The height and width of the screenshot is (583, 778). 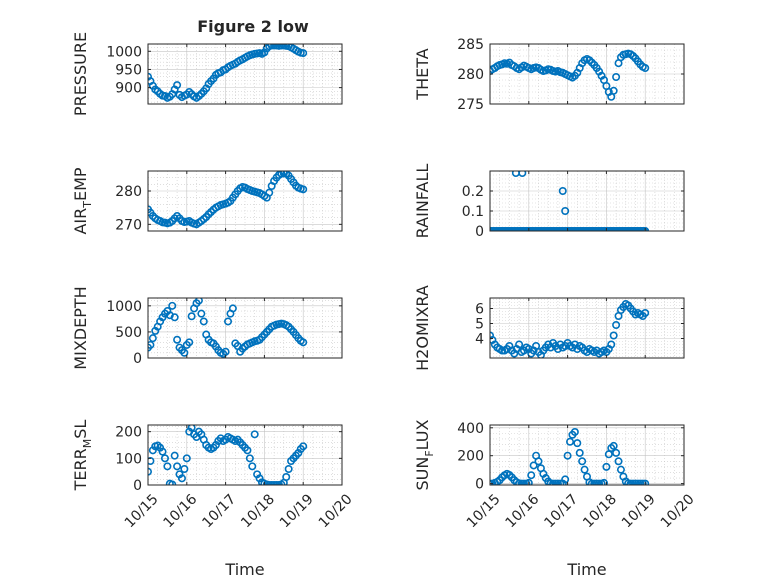 I want to click on y-axis-label-part: F, so click(x=429, y=453).